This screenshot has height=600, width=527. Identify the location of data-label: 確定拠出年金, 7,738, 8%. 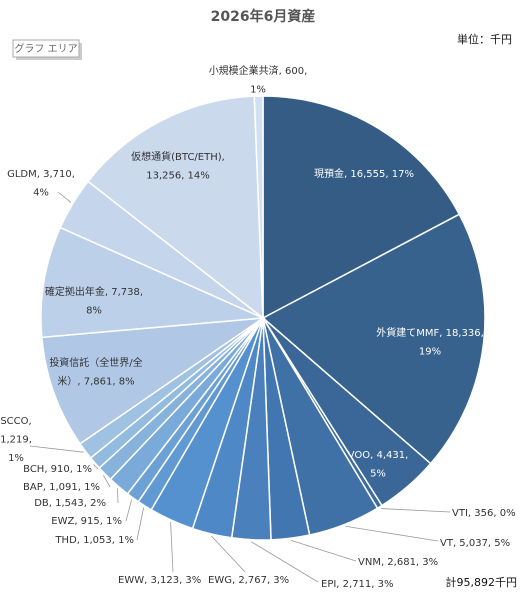
(94, 301).